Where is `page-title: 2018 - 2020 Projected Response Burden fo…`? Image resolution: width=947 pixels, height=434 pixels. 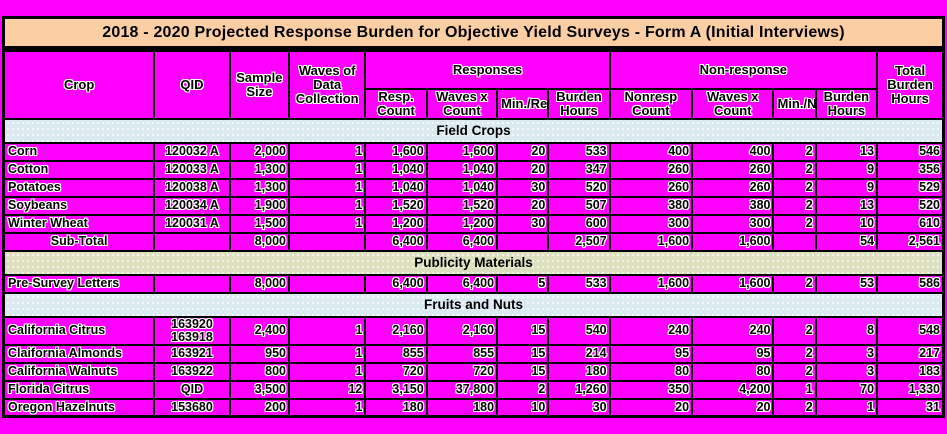 page-title: 2018 - 2020 Projected Response Burden fo… is located at coordinates (473, 32).